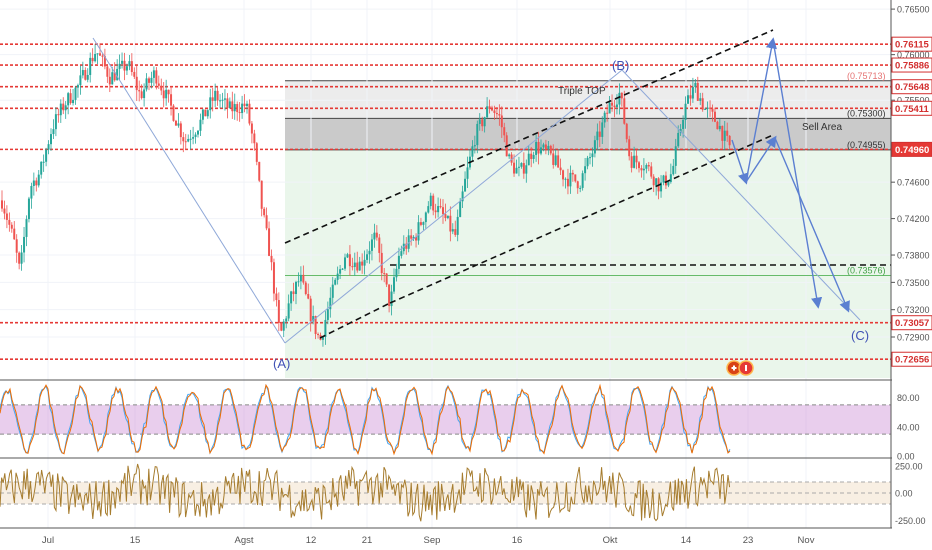  Describe the element at coordinates (610, 540) in the screenshot. I see `x-tick-label: Okt` at that location.